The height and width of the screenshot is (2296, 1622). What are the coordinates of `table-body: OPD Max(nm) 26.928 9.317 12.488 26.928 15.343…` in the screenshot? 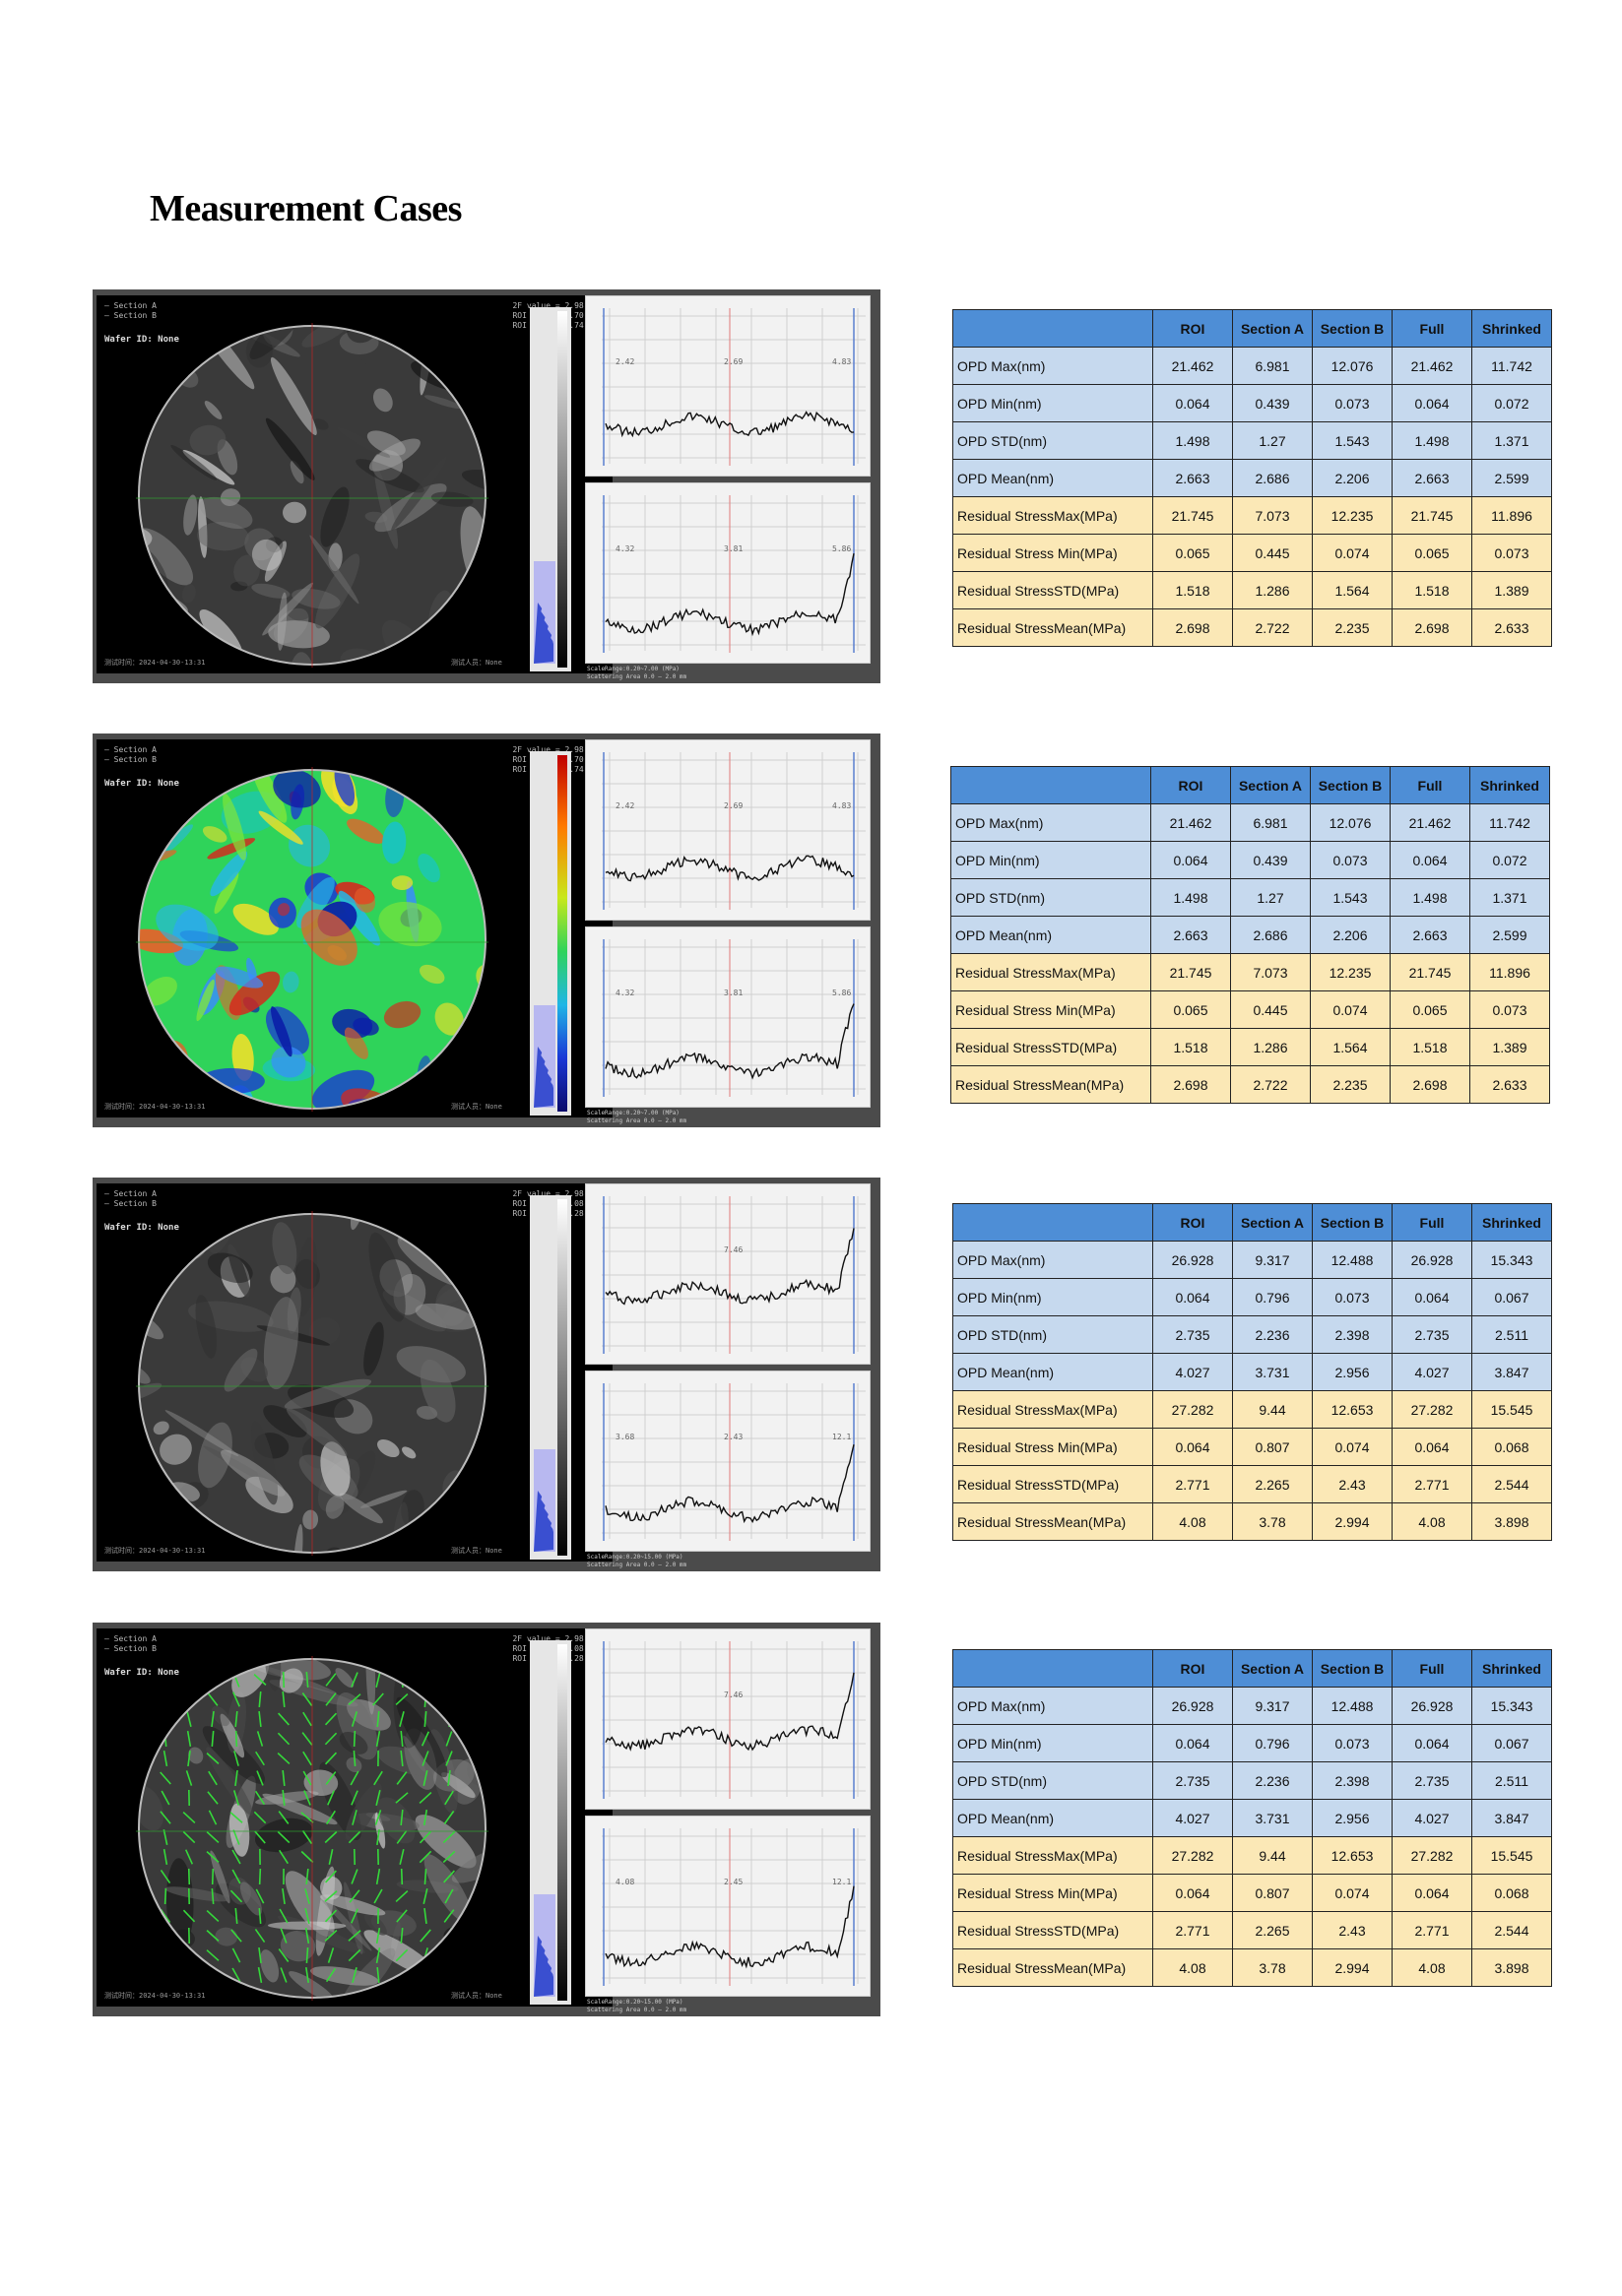 It's located at (1252, 1837).